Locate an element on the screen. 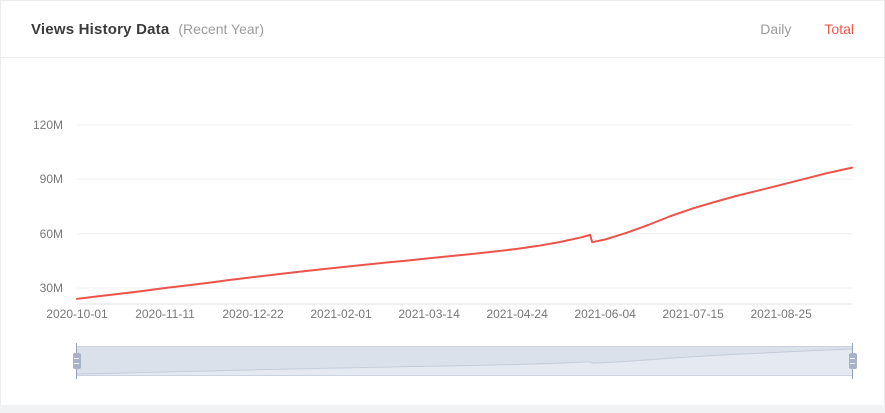  x-axis-label: 2021-08-25 is located at coordinates (781, 314).